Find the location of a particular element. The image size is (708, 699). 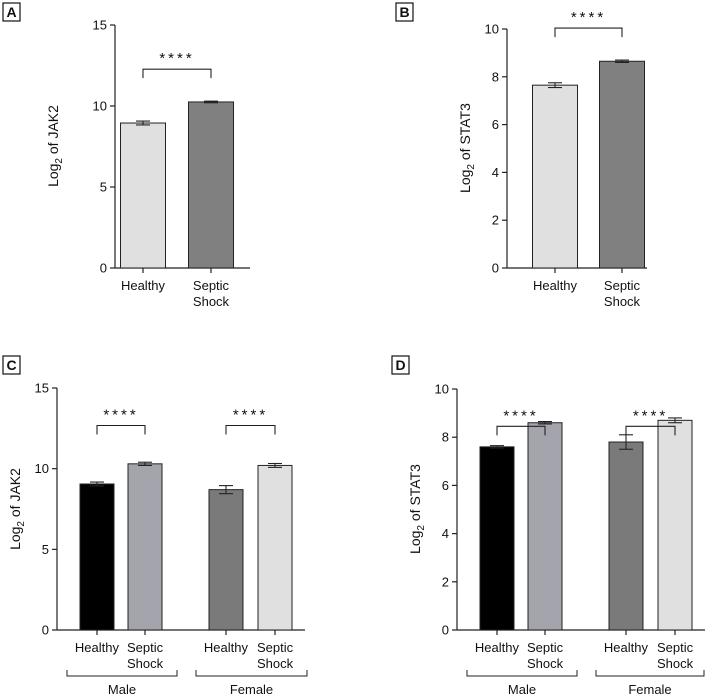

panel-label: D is located at coordinates (400, 365).